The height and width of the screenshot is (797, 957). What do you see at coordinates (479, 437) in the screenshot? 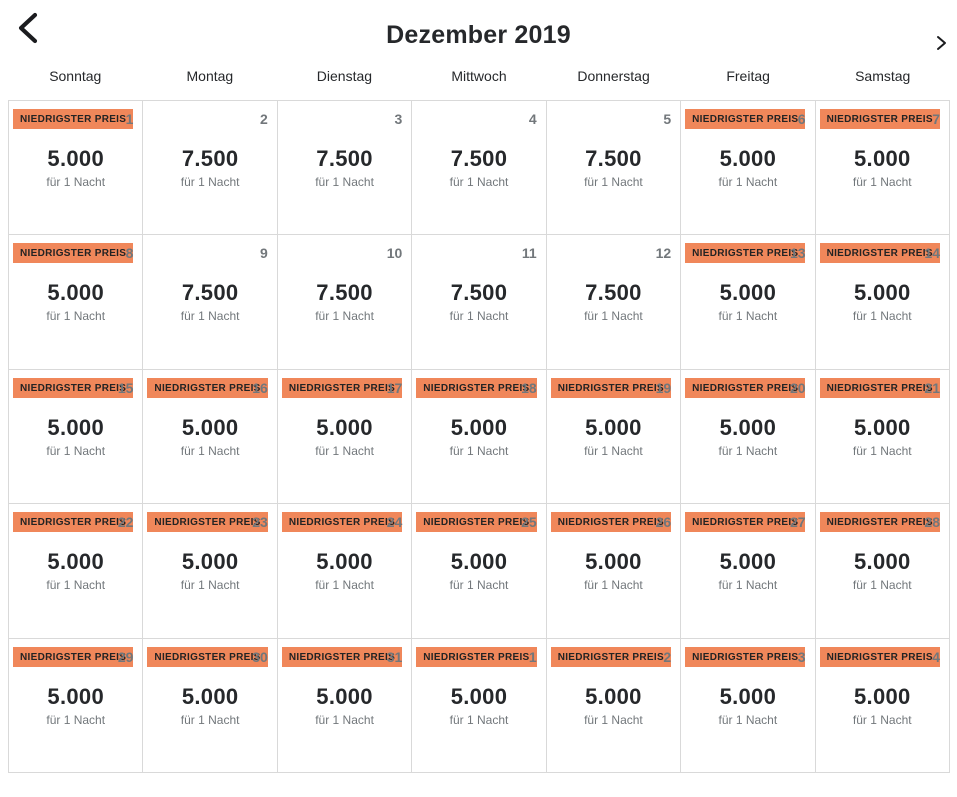
I see `calendar-day-cell: NIEDRIGSTER PREIS 18 5.000 für 1 Nacht` at bounding box center [479, 437].